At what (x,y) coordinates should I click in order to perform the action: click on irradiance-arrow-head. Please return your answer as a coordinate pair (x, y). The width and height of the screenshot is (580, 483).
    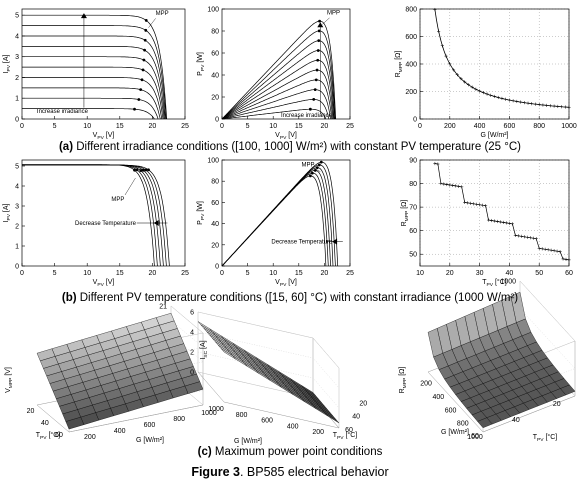
    Looking at the image, I should click on (83, 16).